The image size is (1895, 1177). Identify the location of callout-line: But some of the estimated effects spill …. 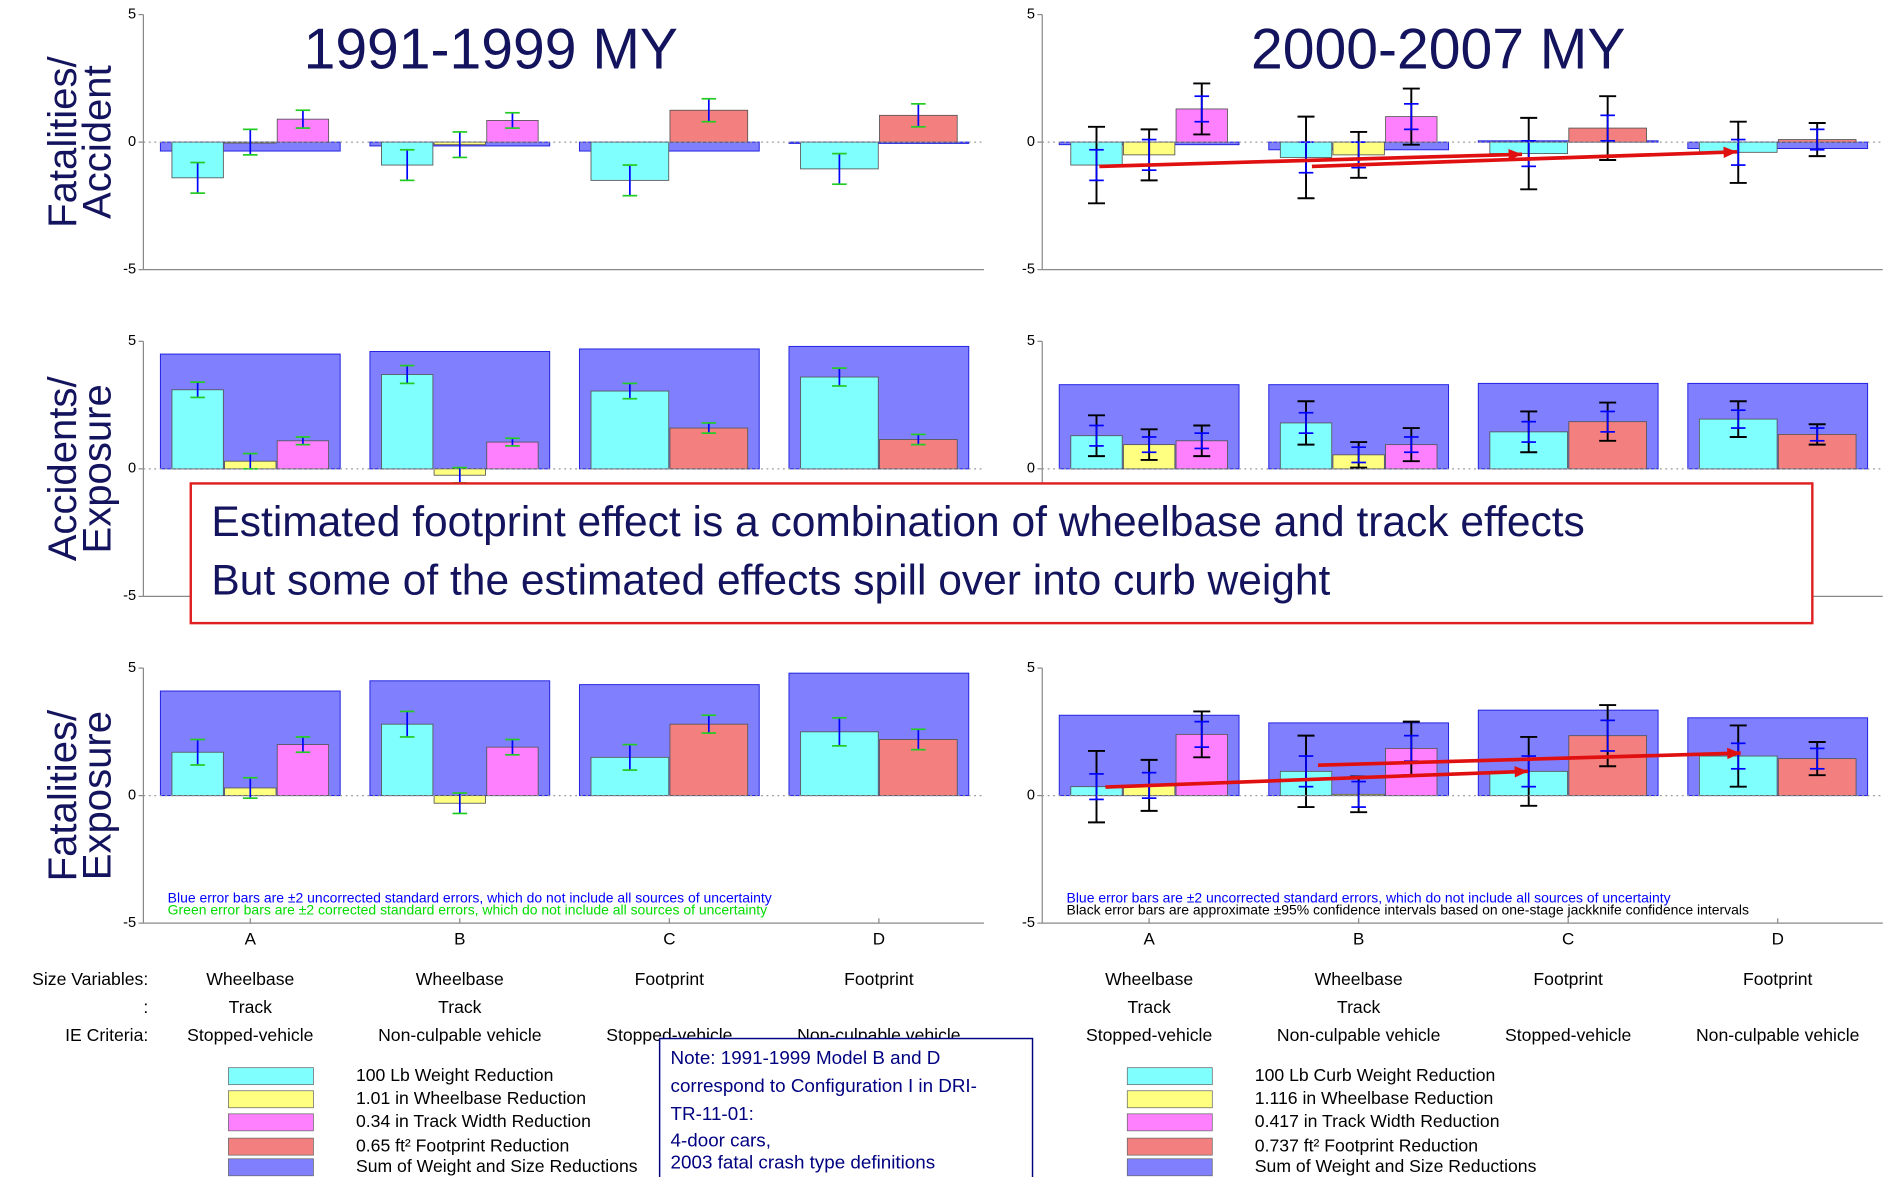
(770, 580).